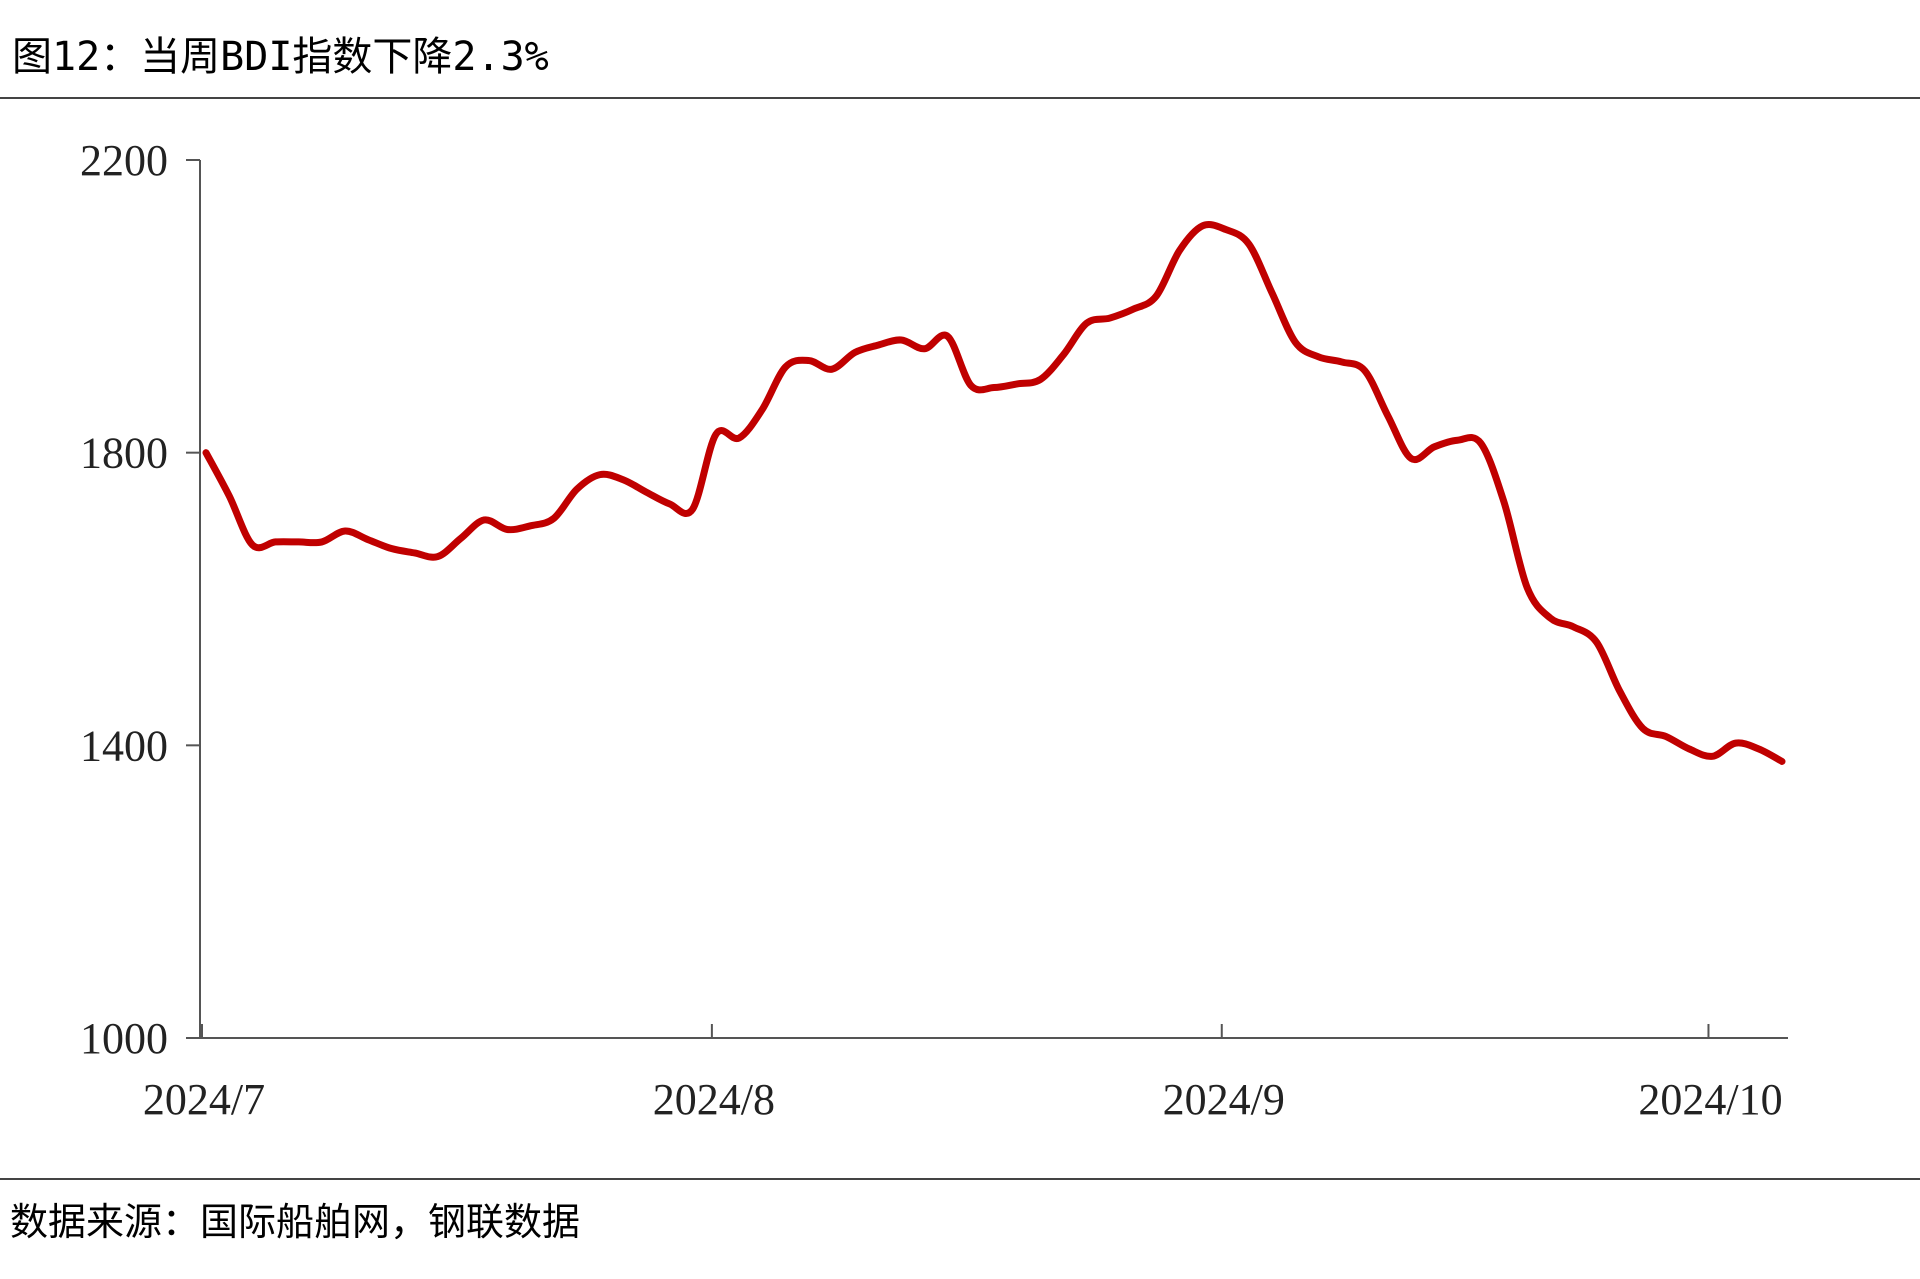  What do you see at coordinates (124, 1038) in the screenshot?
I see `y-tick-label: 1000` at bounding box center [124, 1038].